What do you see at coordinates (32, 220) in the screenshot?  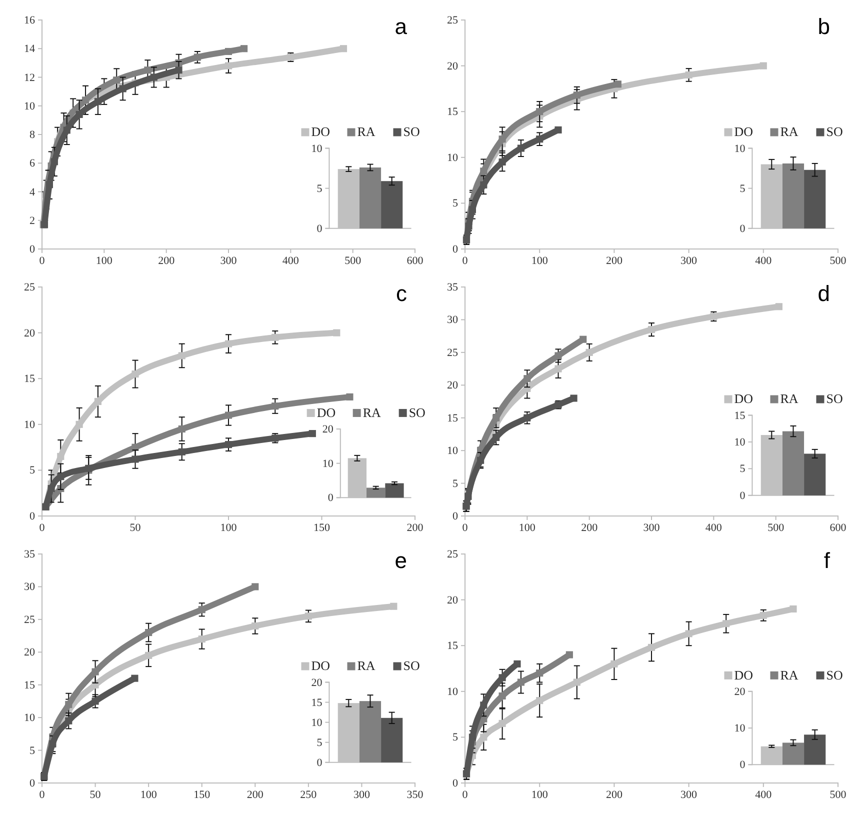 I see `y-tick-label: 2` at bounding box center [32, 220].